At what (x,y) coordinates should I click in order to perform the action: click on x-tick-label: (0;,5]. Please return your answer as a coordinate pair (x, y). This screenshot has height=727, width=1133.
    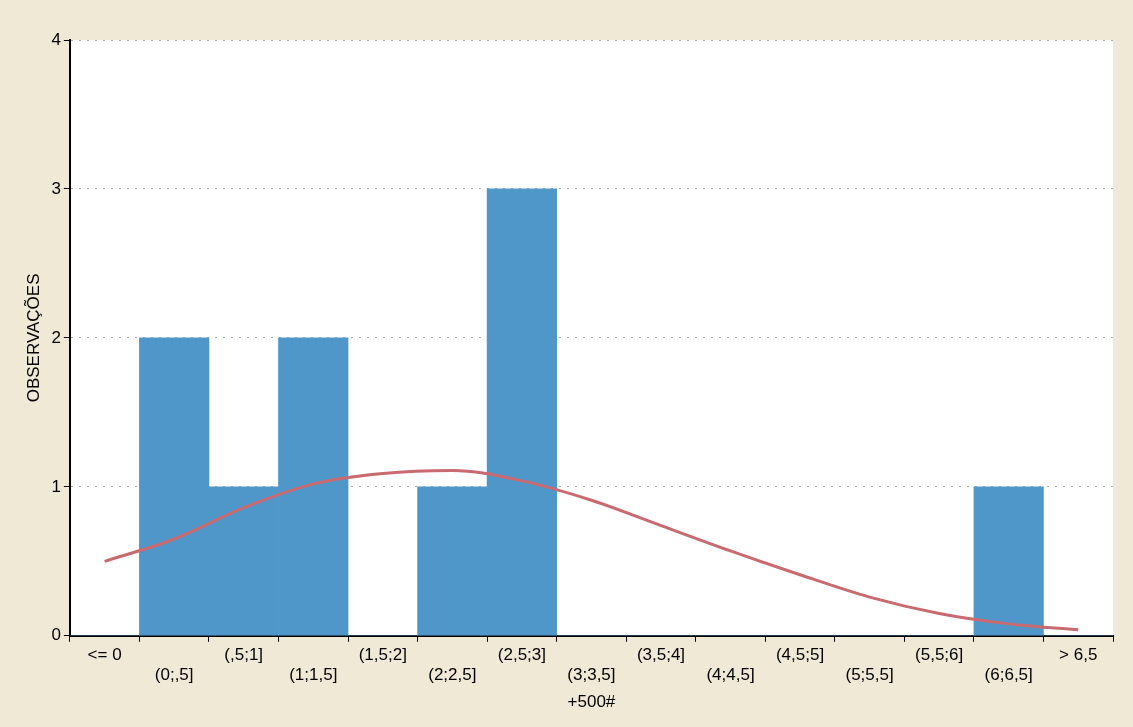
    Looking at the image, I should click on (174, 675).